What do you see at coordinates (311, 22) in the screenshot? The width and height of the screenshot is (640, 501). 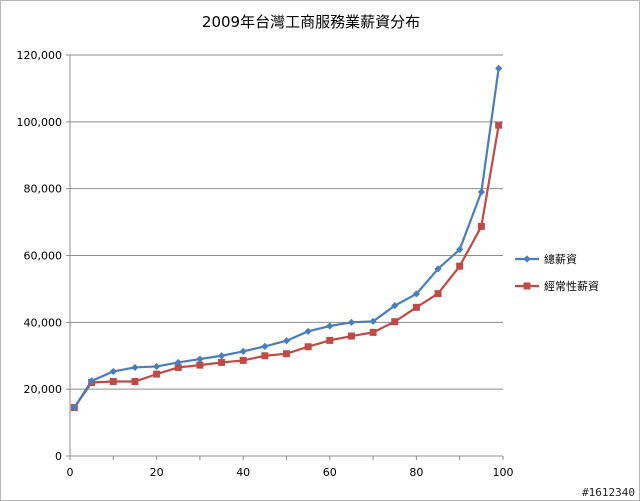 I see `chart-title: 2009年台灣工商服務業薪資分布` at bounding box center [311, 22].